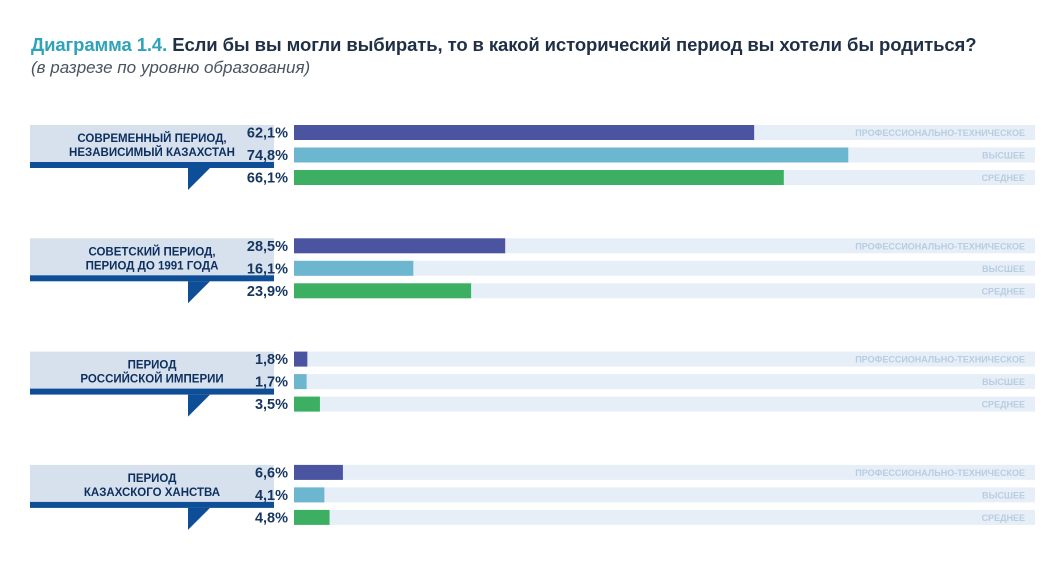 This screenshot has height=562, width=1062. Describe the element at coordinates (152, 266) in the screenshot. I see `category-label: ПЕРИОД ДО 1991 ГОДА` at that location.